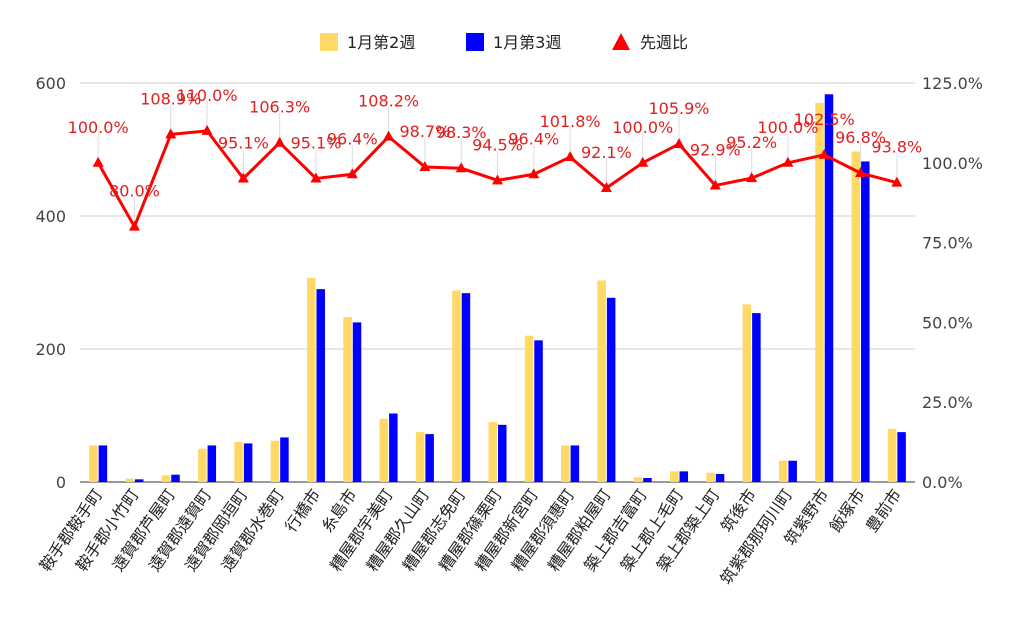 The image size is (1024, 633). Describe the element at coordinates (388, 101) in the screenshot. I see `ratio-data-label: 108.2%` at that location.